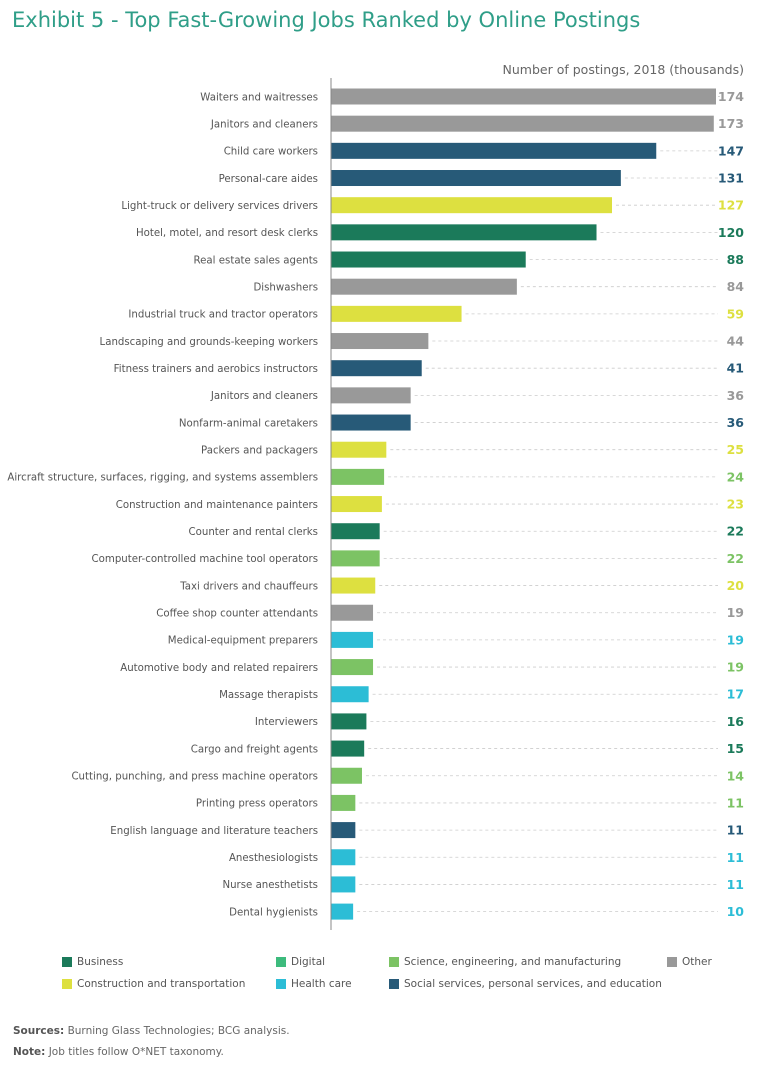 Image resolution: width=768 pixels, height=1071 pixels. What do you see at coordinates (248, 423) in the screenshot?
I see `category-label: Nonfarm-animal caretakers` at bounding box center [248, 423].